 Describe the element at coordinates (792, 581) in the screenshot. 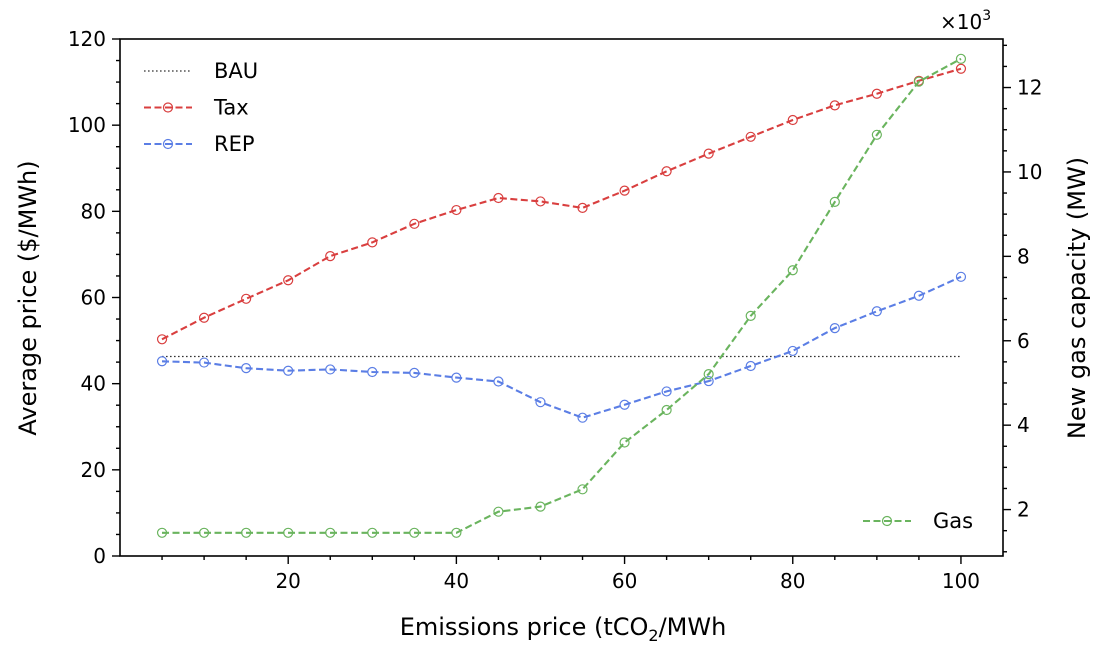

I see `x-tick-label: 80` at that location.